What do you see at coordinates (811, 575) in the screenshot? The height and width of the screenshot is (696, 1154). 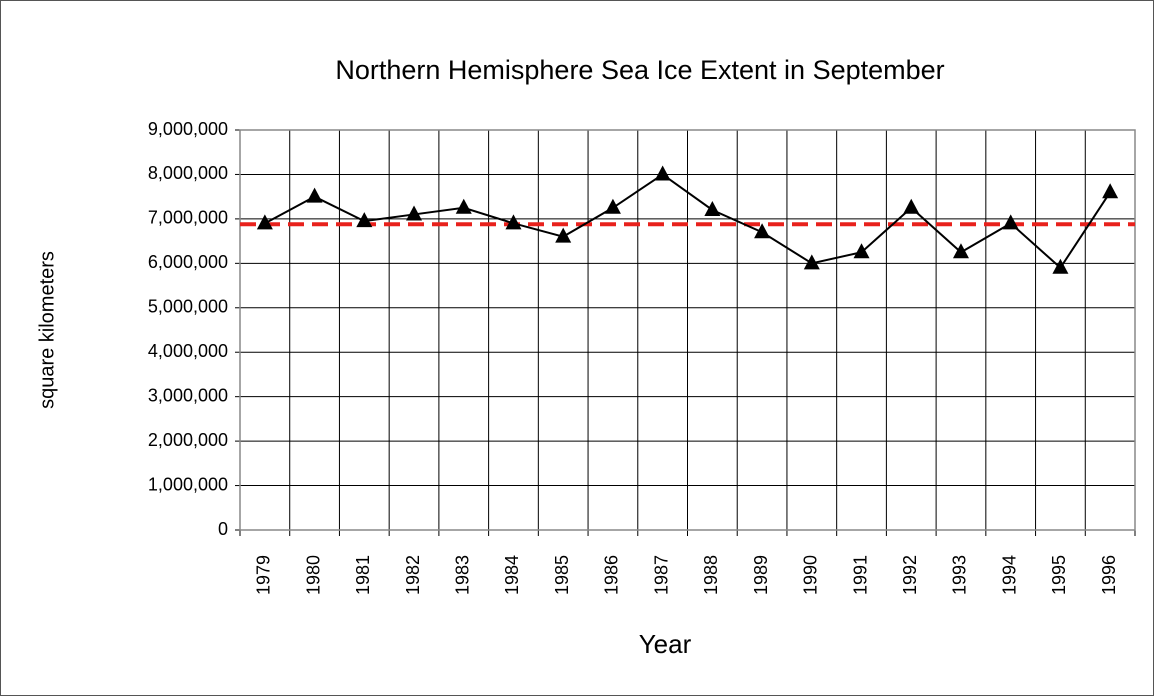 I see `x-tick-label: 1990` at bounding box center [811, 575].